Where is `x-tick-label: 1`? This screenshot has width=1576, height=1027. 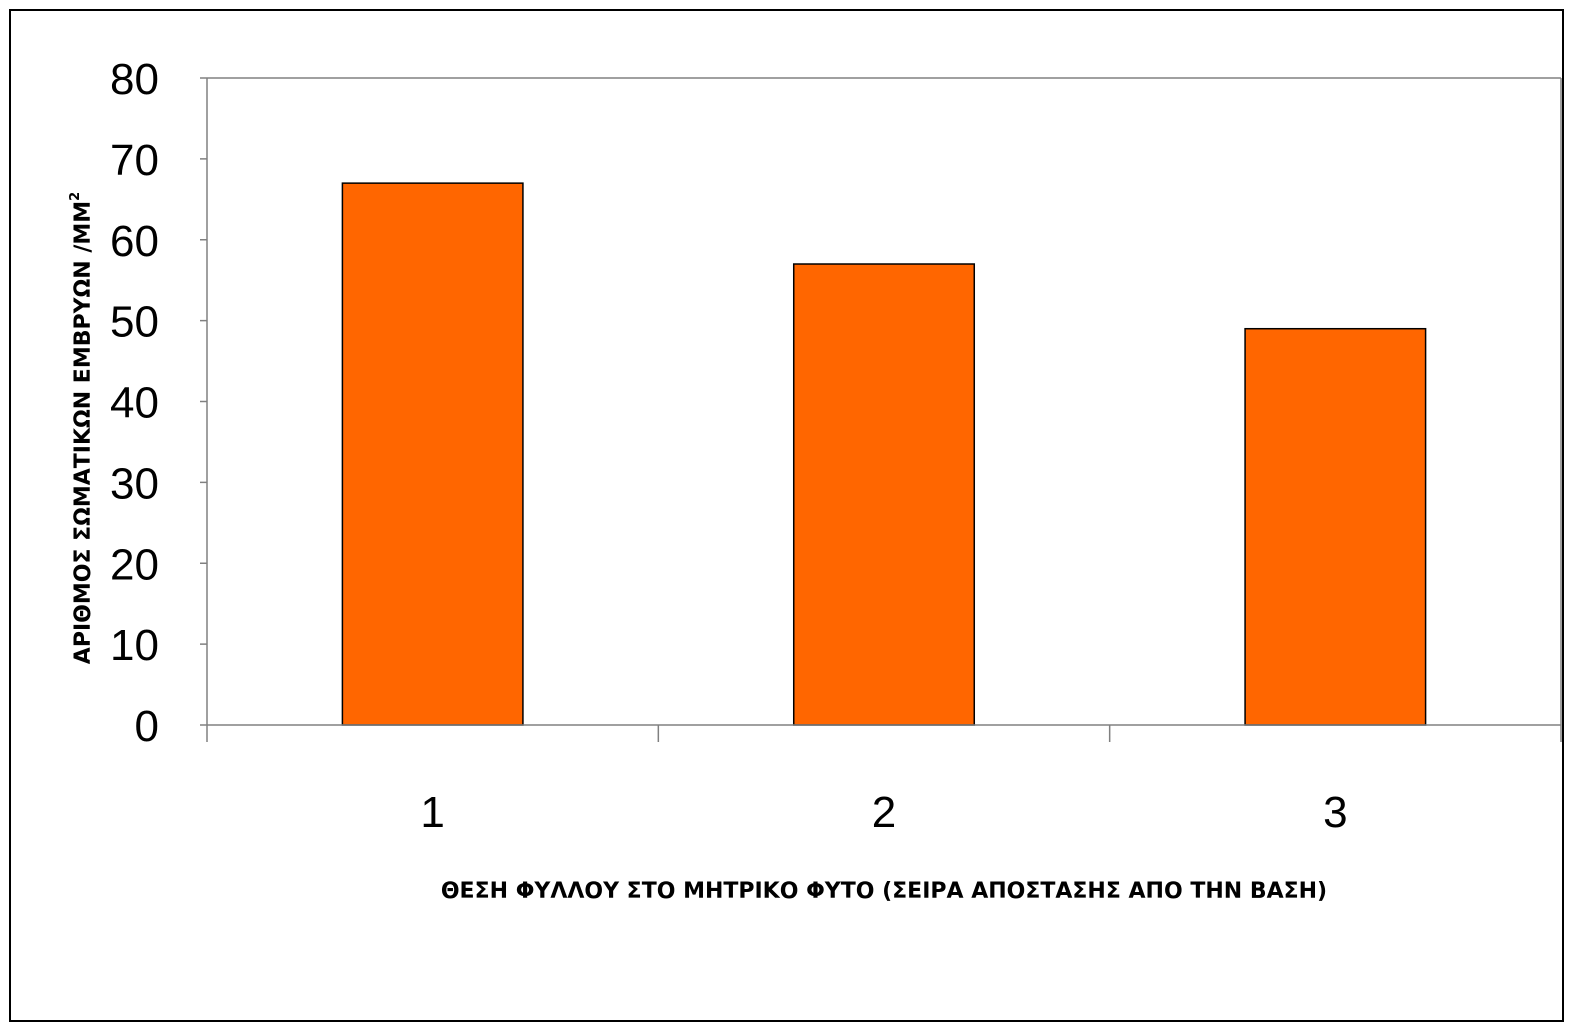
x-tick-label: 1 is located at coordinates (432, 812).